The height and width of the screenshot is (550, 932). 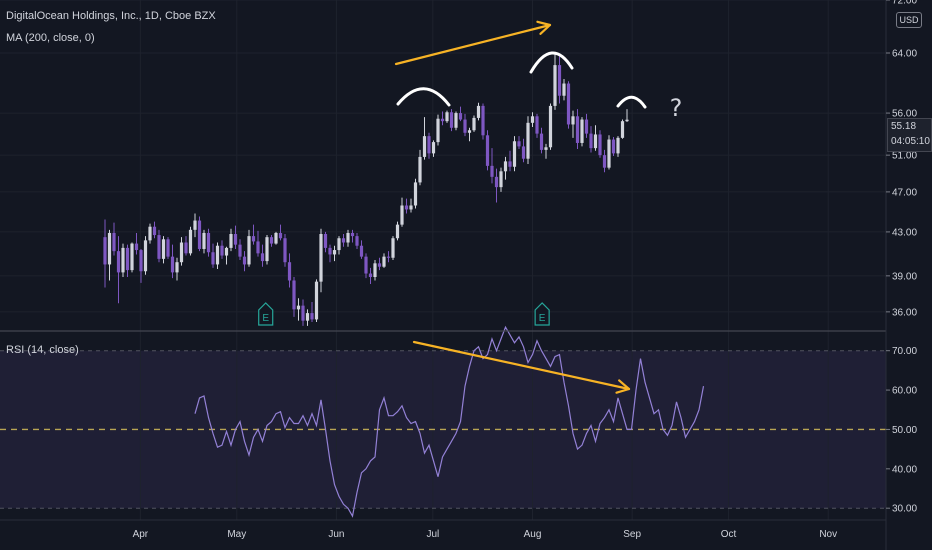 I want to click on y-tick-label: 39.00, so click(x=904, y=276).